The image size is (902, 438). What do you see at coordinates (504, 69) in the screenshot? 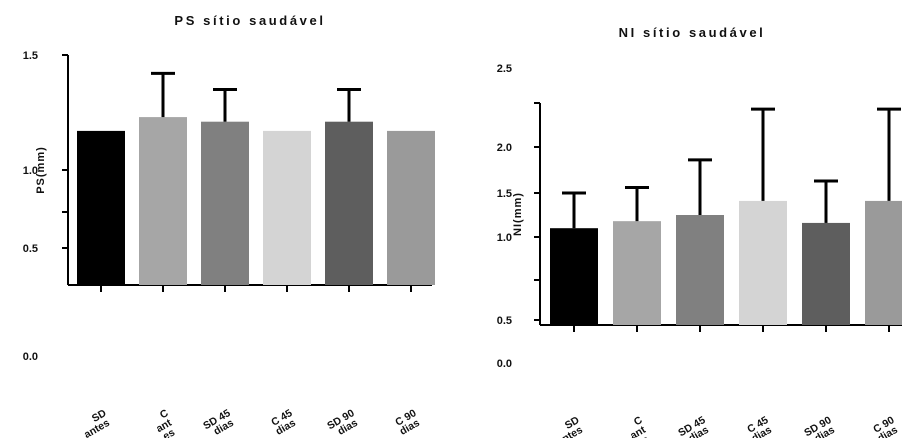
I see `y-tick-label: 2.5` at bounding box center [504, 69].